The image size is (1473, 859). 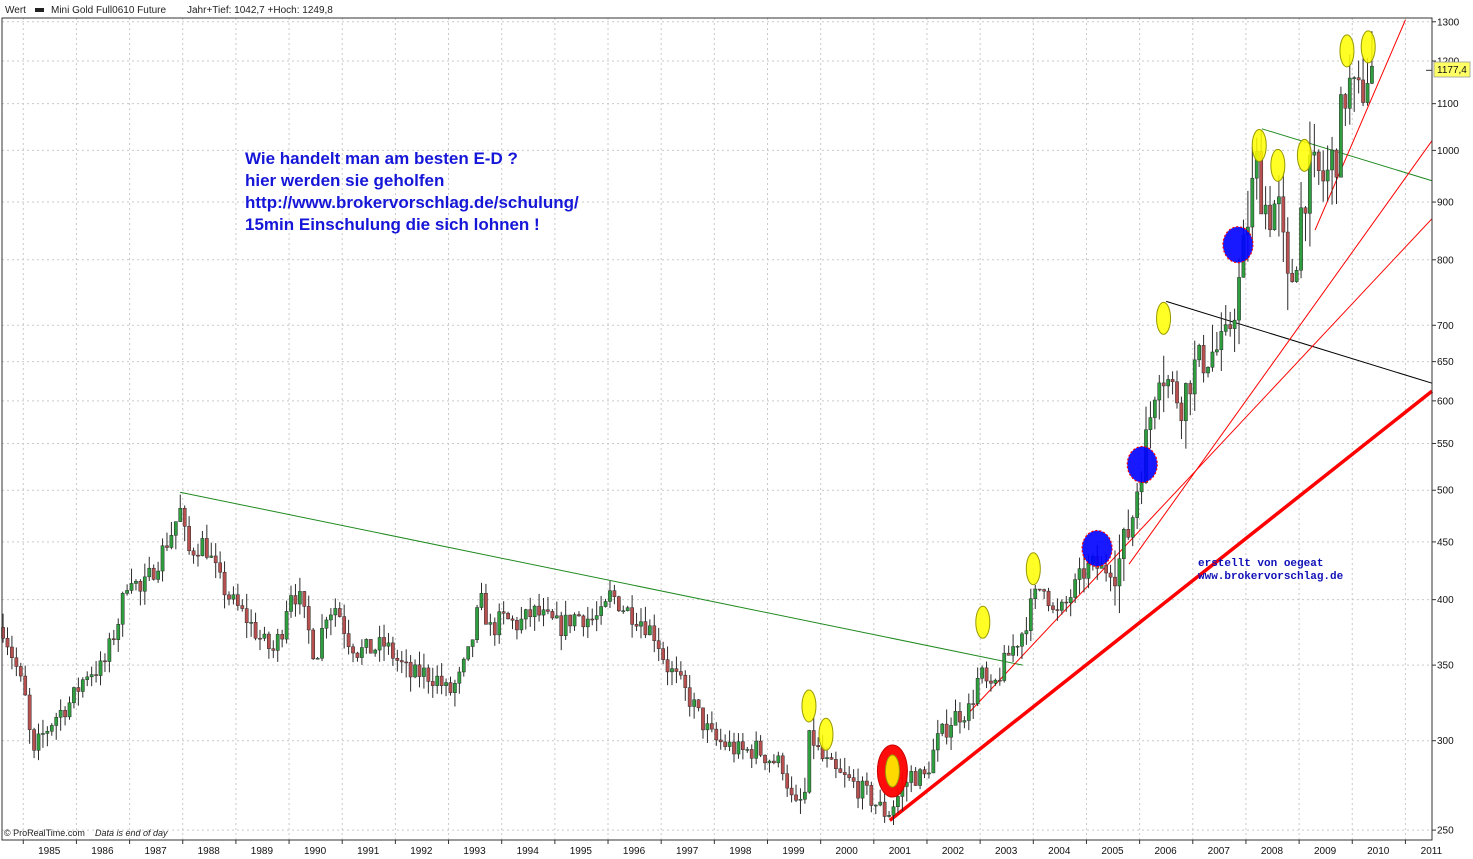 I want to click on x-tick-label: 2000, so click(x=847, y=851).